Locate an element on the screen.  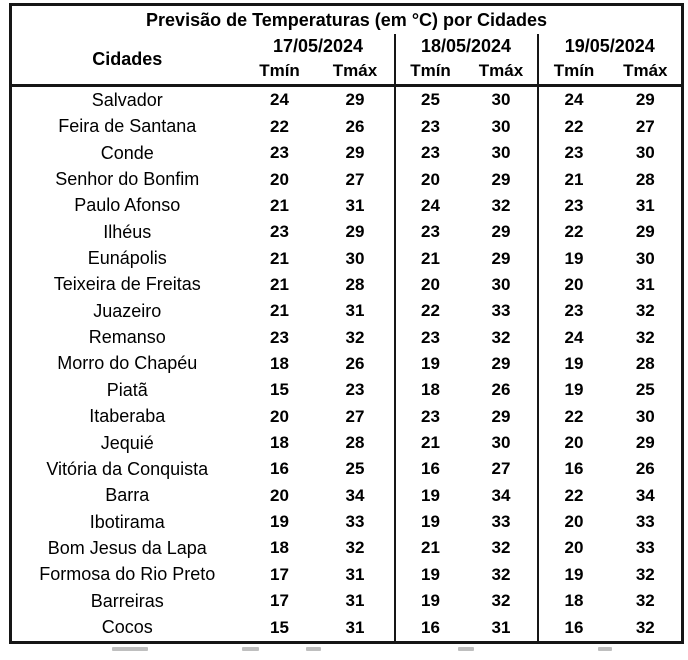
temp-cell: 15 is located at coordinates (279, 390).